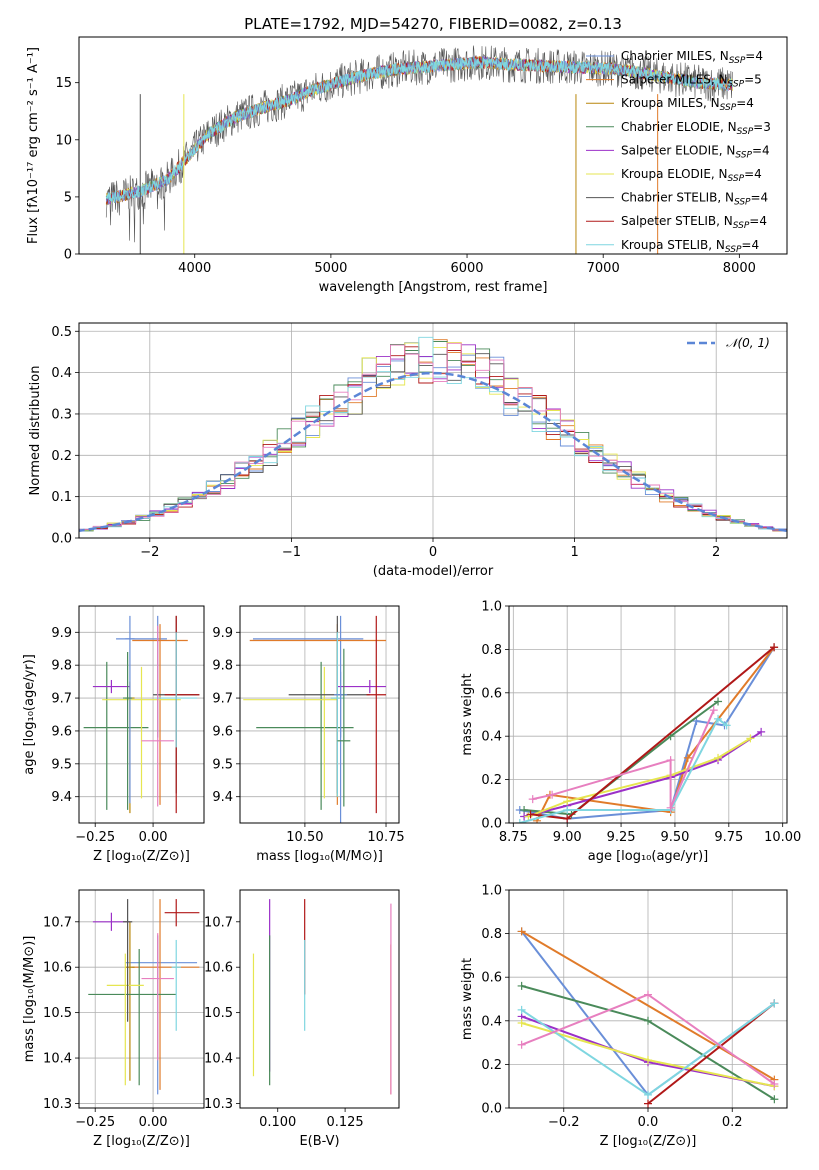 Image resolution: width=819 pixels, height=1170 pixels. What do you see at coordinates (194, 268) in the screenshot?
I see `x-tick-label: 4000` at bounding box center [194, 268].